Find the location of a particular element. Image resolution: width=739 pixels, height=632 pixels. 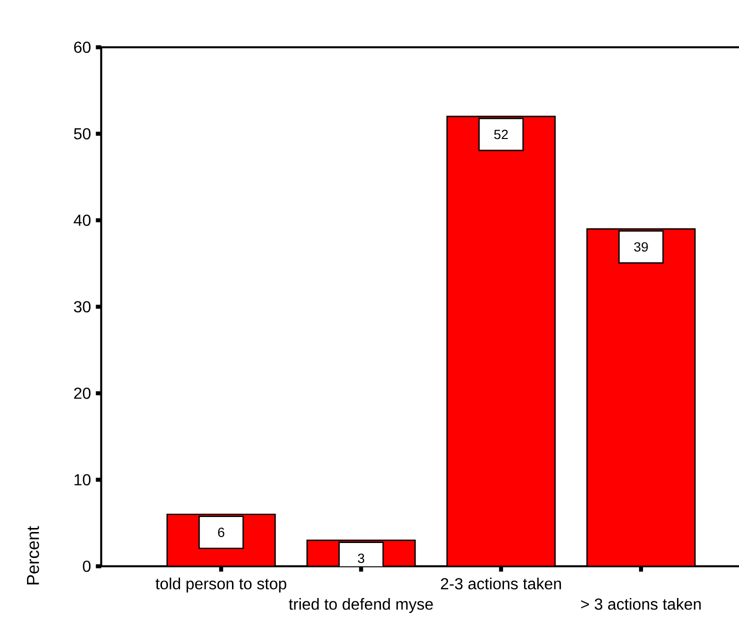

data-label: 6 is located at coordinates (221, 533).